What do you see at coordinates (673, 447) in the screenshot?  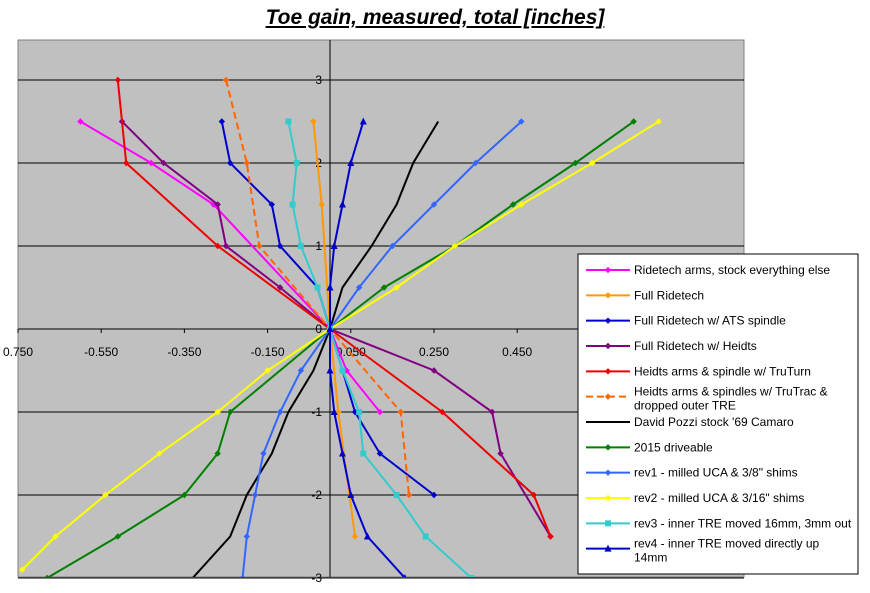 I see `legend-label: 2015 driveable` at bounding box center [673, 447].